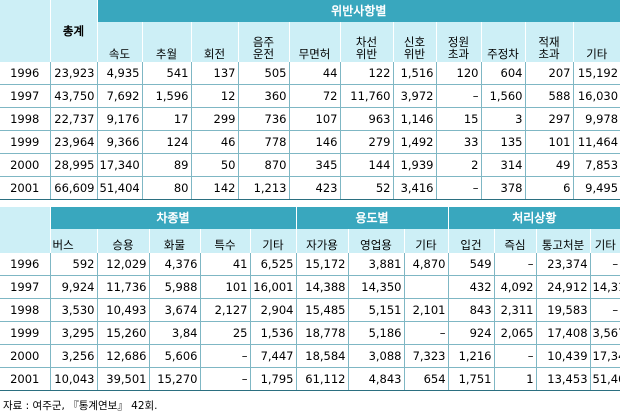 The width and height of the screenshot is (620, 414). Describe the element at coordinates (548, 42) in the screenshot. I see `column-header: 적재 초과` at that location.